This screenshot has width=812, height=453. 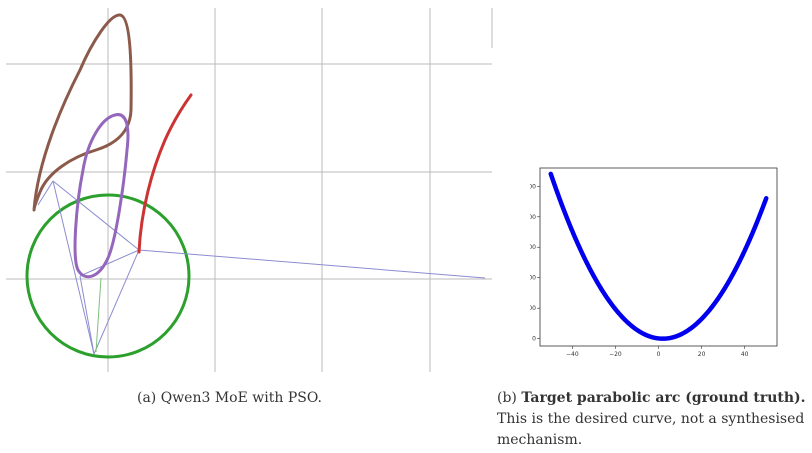 I want to click on x-tick-label-0: 0, so click(x=659, y=354).